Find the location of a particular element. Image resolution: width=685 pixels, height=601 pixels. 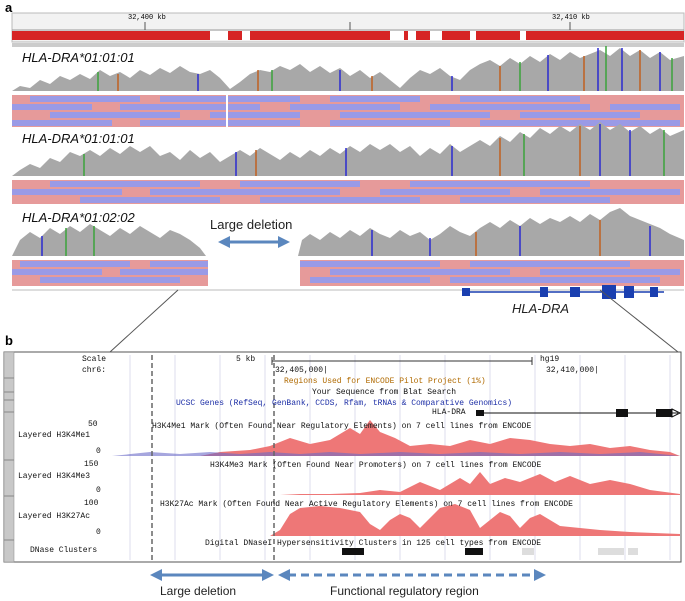

blat-track: Your Sequence from Blat Search is located at coordinates (384, 392).